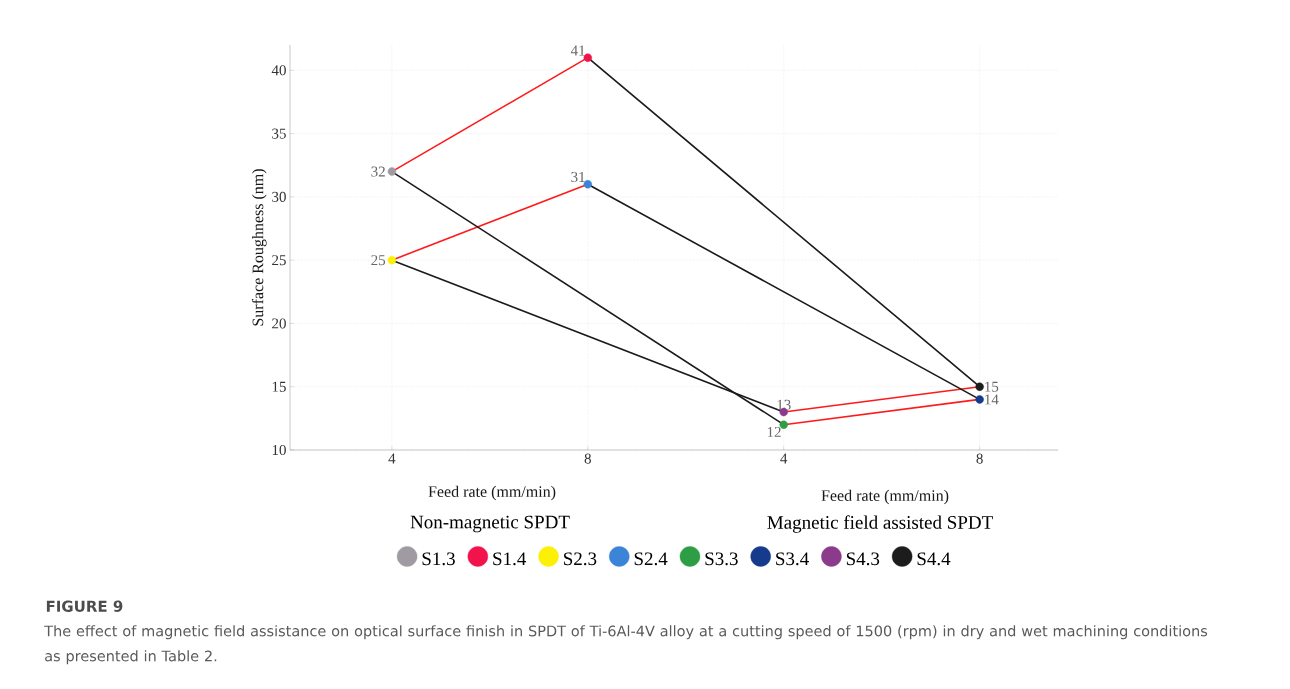  Describe the element at coordinates (279, 323) in the screenshot. I see `y-tick-label: 20` at that location.